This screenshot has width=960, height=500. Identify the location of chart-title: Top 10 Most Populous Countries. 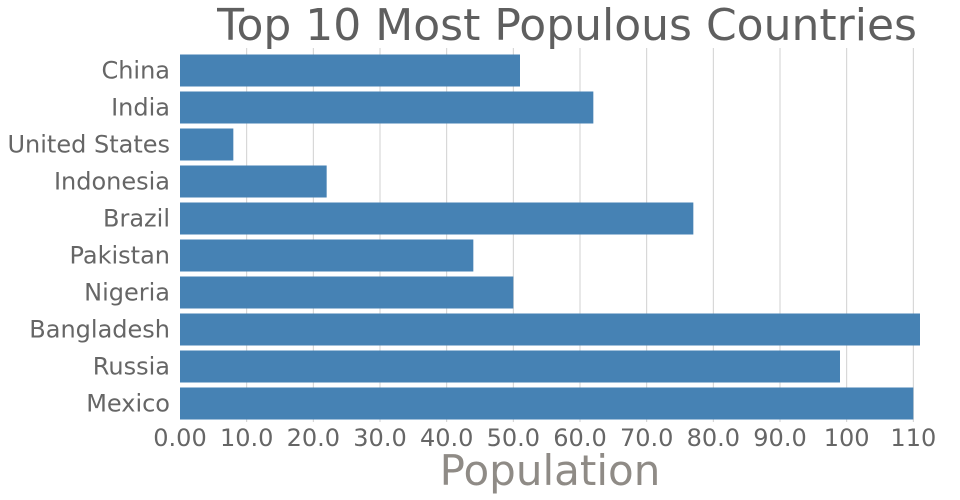
(566, 25).